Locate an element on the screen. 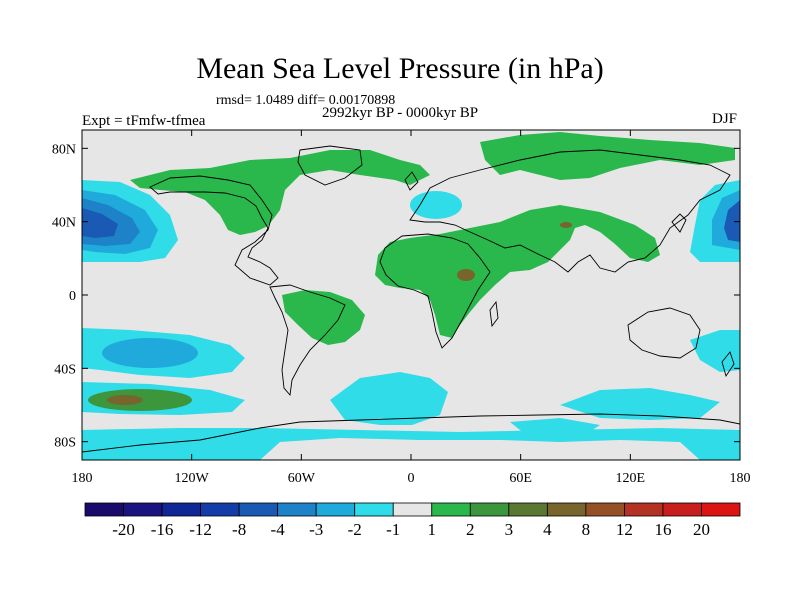  lat-tick-label: 80S is located at coordinates (65, 443).